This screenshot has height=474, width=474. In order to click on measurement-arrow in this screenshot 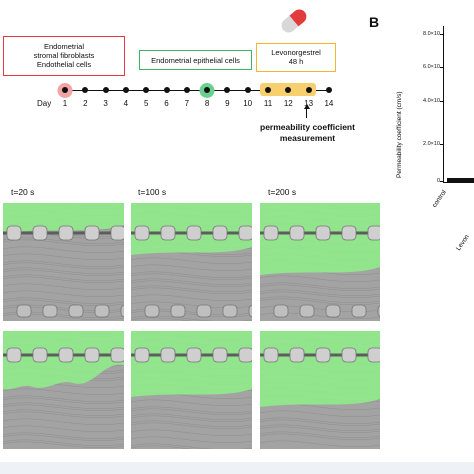, I will do `click(306, 112)`.